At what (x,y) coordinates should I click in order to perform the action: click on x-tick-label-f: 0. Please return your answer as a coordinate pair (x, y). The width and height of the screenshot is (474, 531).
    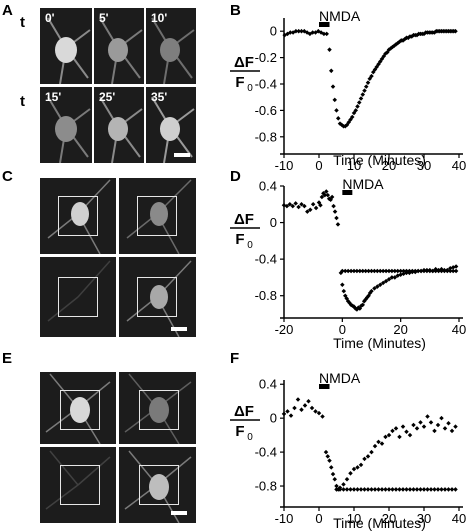
    Looking at the image, I should click on (318, 518).